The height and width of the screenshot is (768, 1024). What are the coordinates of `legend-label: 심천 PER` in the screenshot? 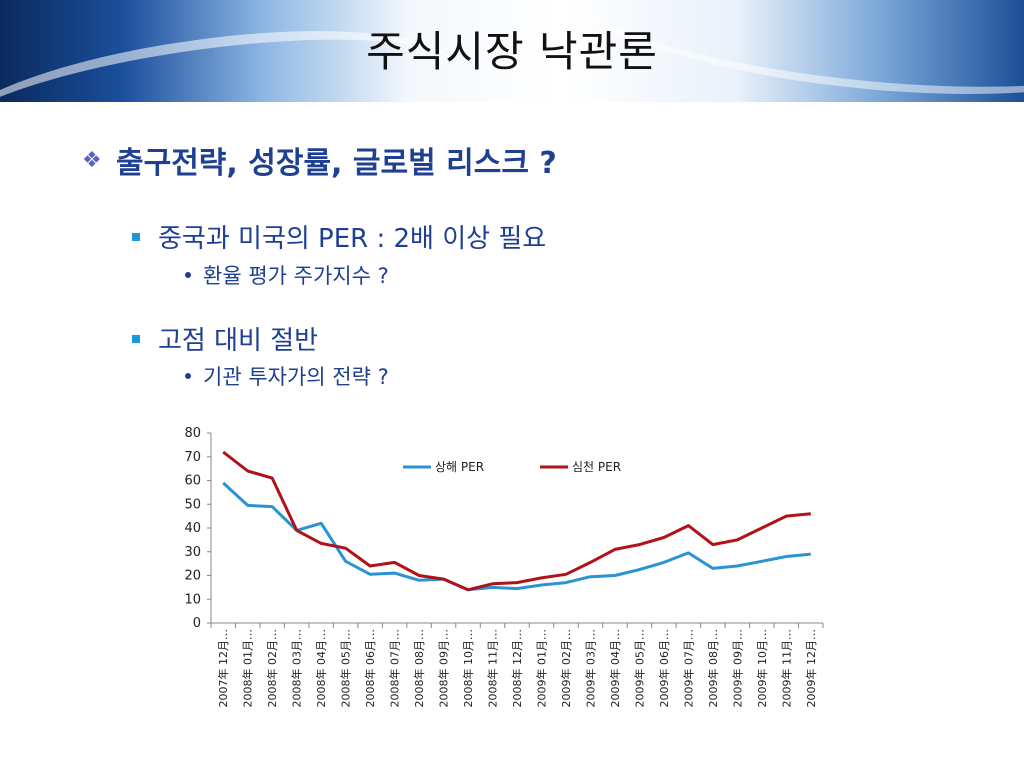 It's located at (596, 466).